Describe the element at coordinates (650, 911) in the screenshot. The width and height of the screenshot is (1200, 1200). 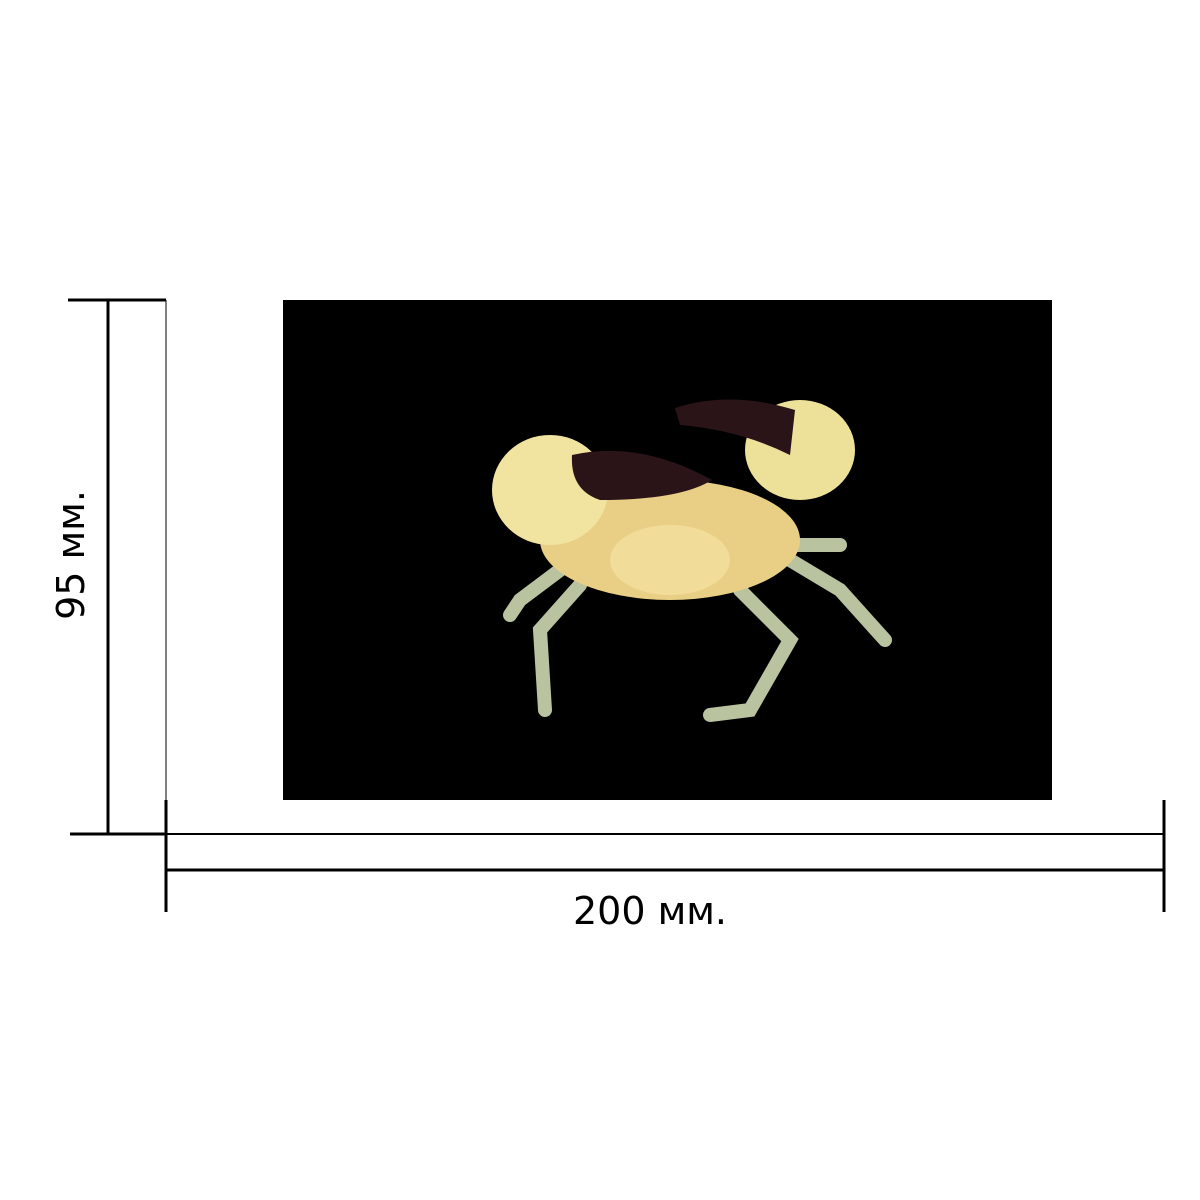
I see `width-label: 200 мм.` at that location.